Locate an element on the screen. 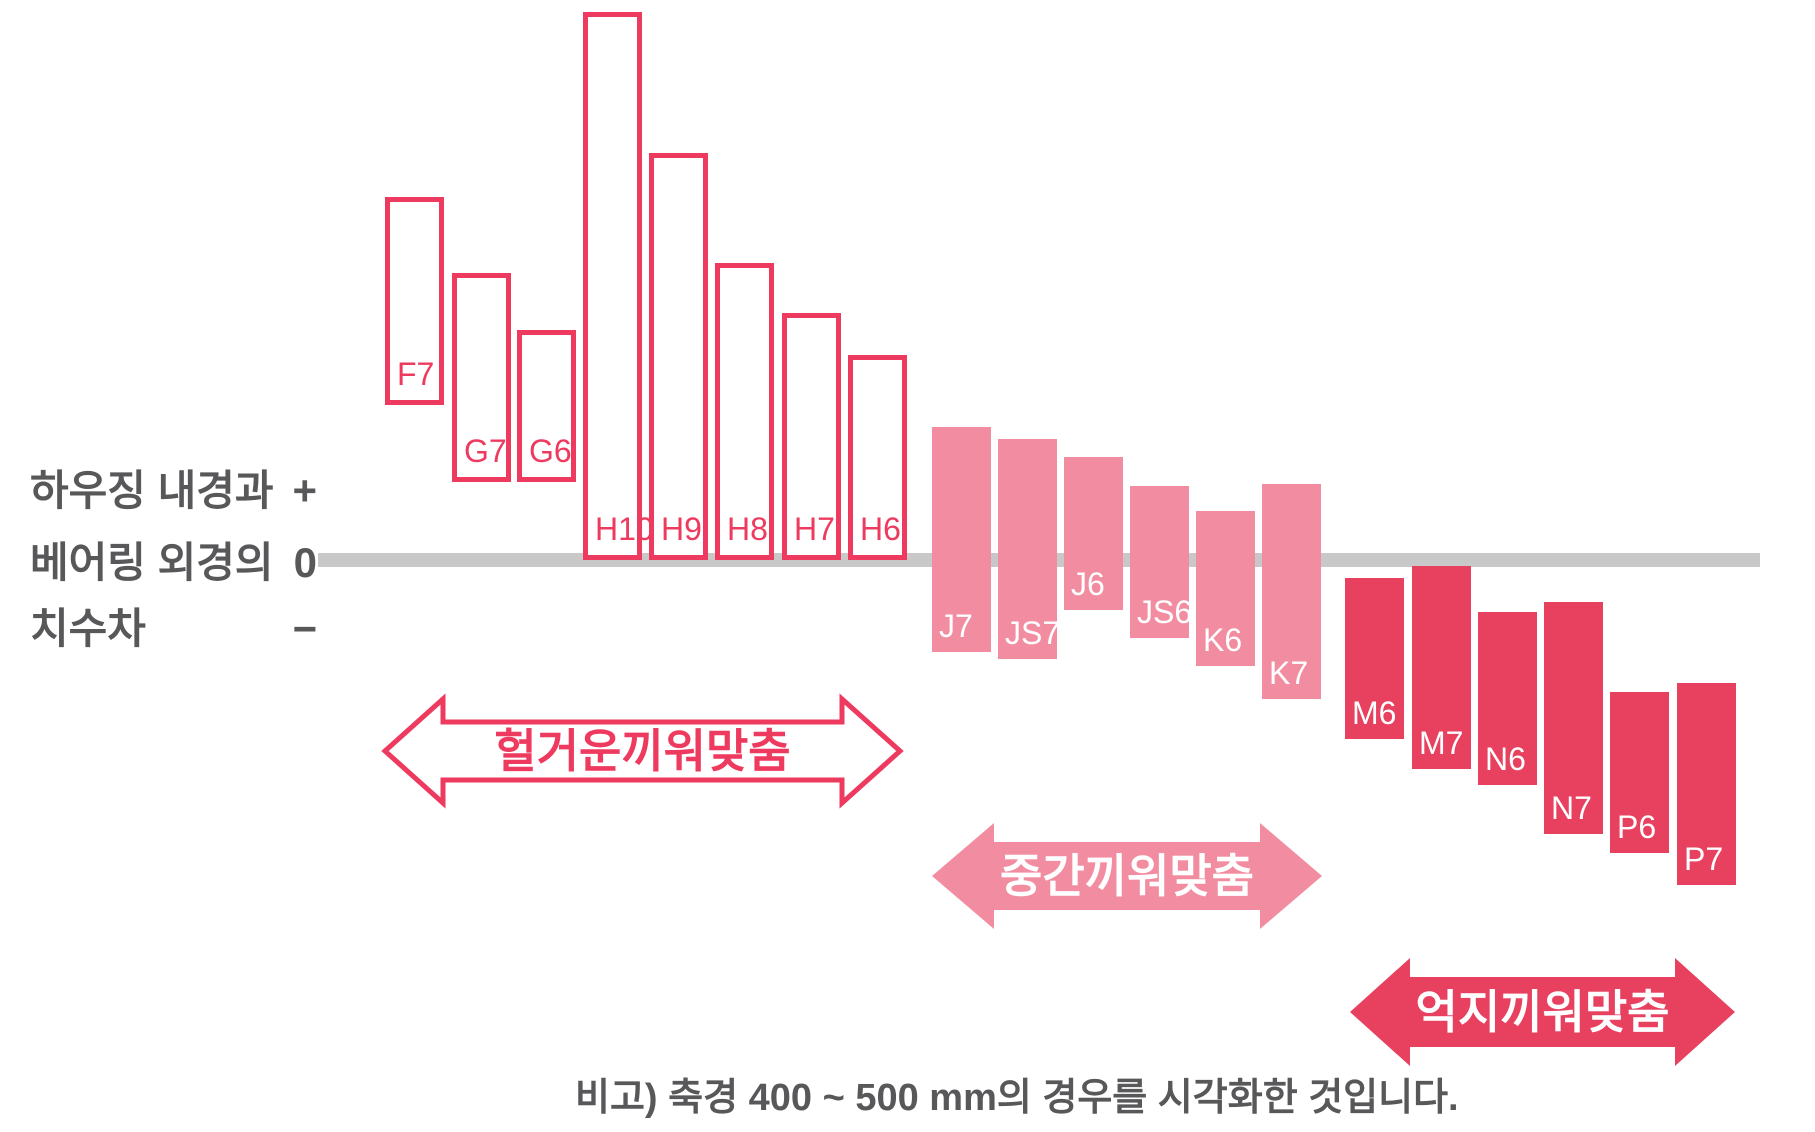 Image resolution: width=1815 pixels, height=1132 pixels. bar-label-p7: P7 is located at coordinates (1704, 859).